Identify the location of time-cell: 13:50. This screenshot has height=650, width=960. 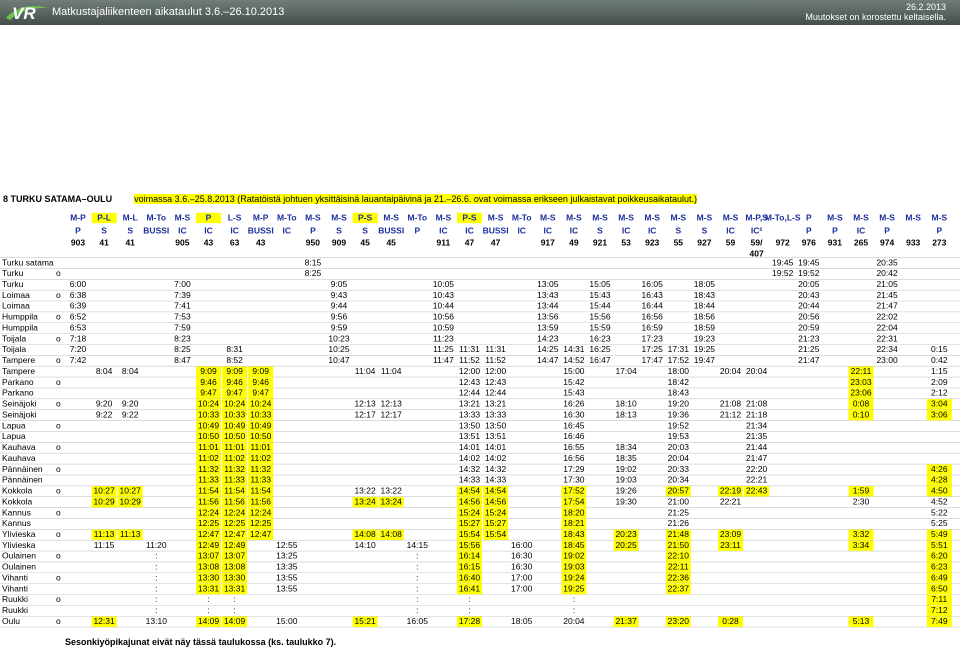
(470, 425).